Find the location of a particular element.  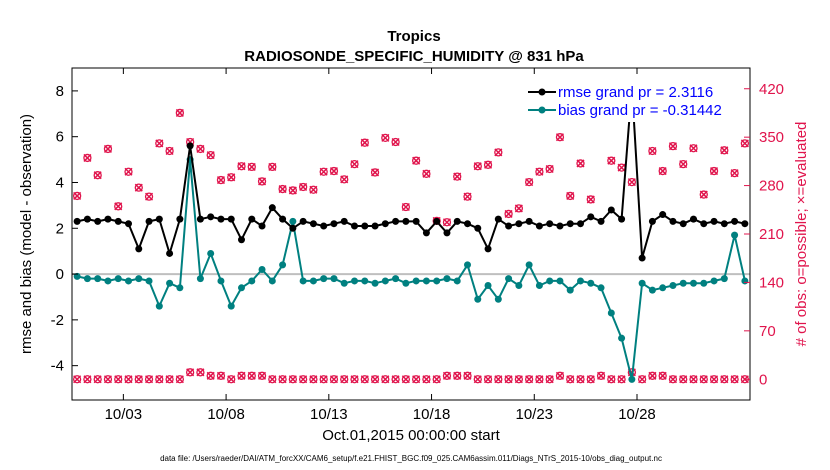

evaluated-series is located at coordinates (411, 376).